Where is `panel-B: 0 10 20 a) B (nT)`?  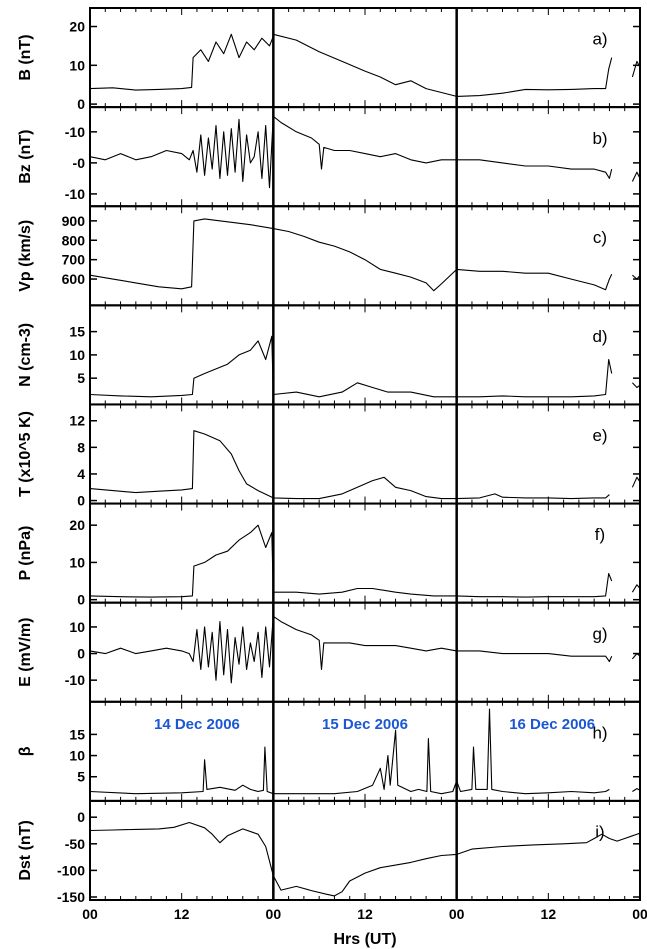
panel-B: 0 10 20 a) B (nT) is located at coordinates (329, 59).